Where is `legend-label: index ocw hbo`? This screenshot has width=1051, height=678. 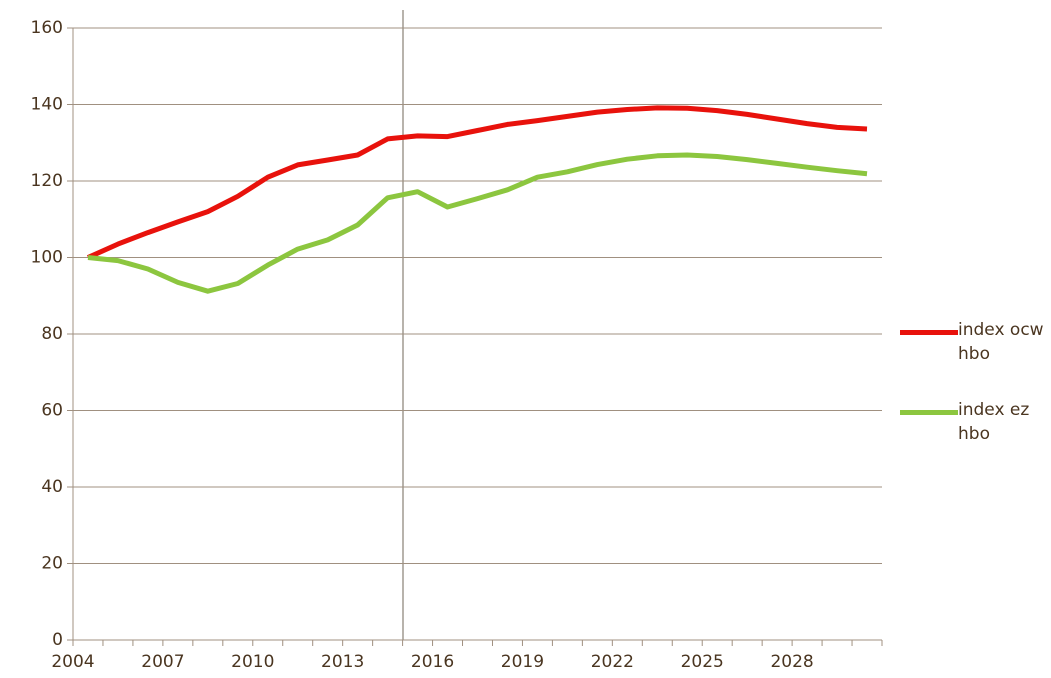 legend-label: index ocw hbo is located at coordinates (1001, 342).